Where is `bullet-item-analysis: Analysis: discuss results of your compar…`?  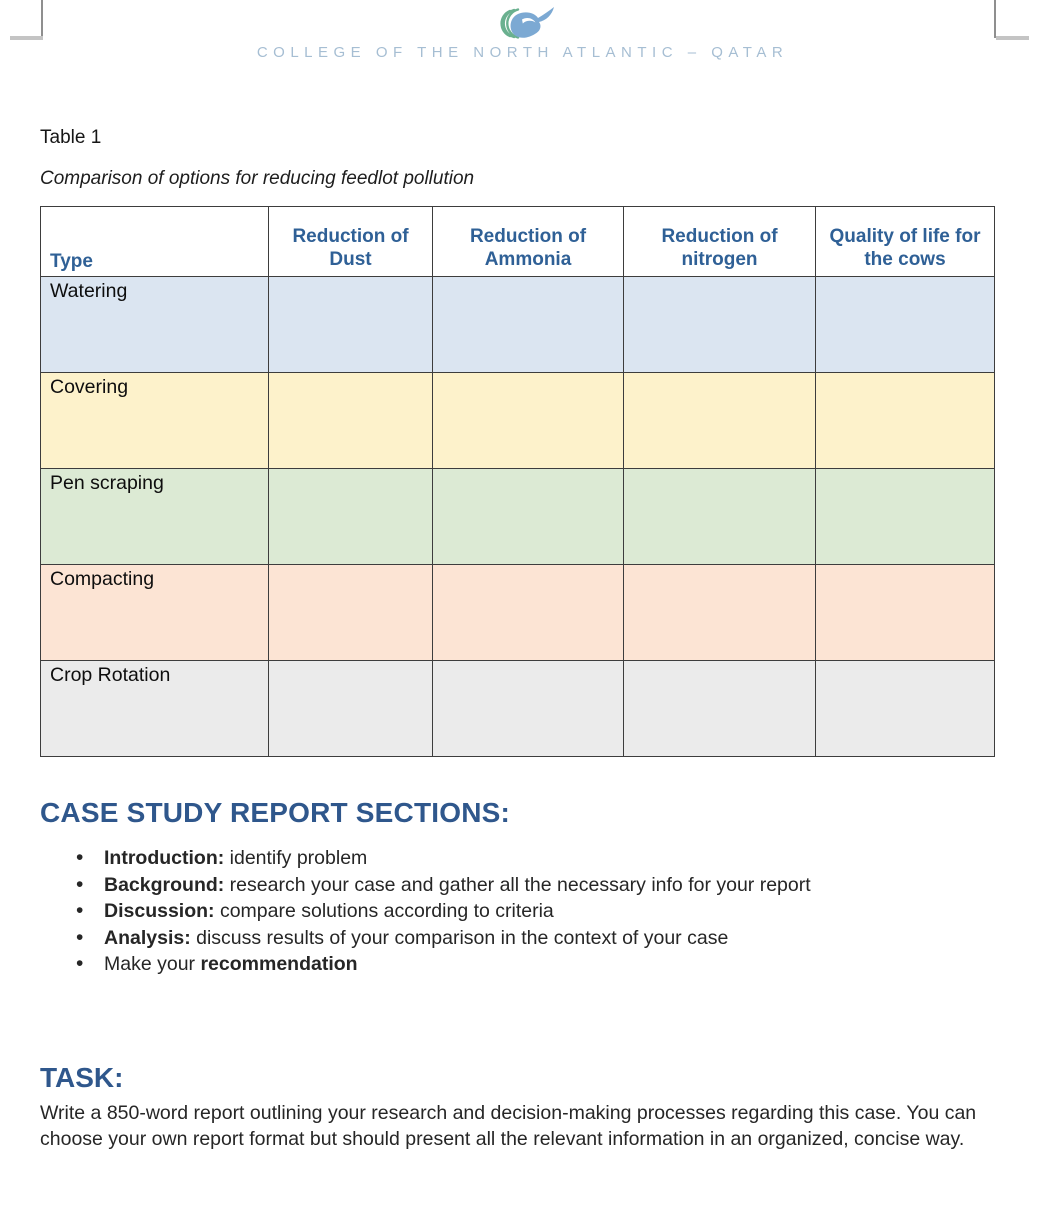 bullet-item-analysis: Analysis: discuss results of your compar… is located at coordinates (517, 938).